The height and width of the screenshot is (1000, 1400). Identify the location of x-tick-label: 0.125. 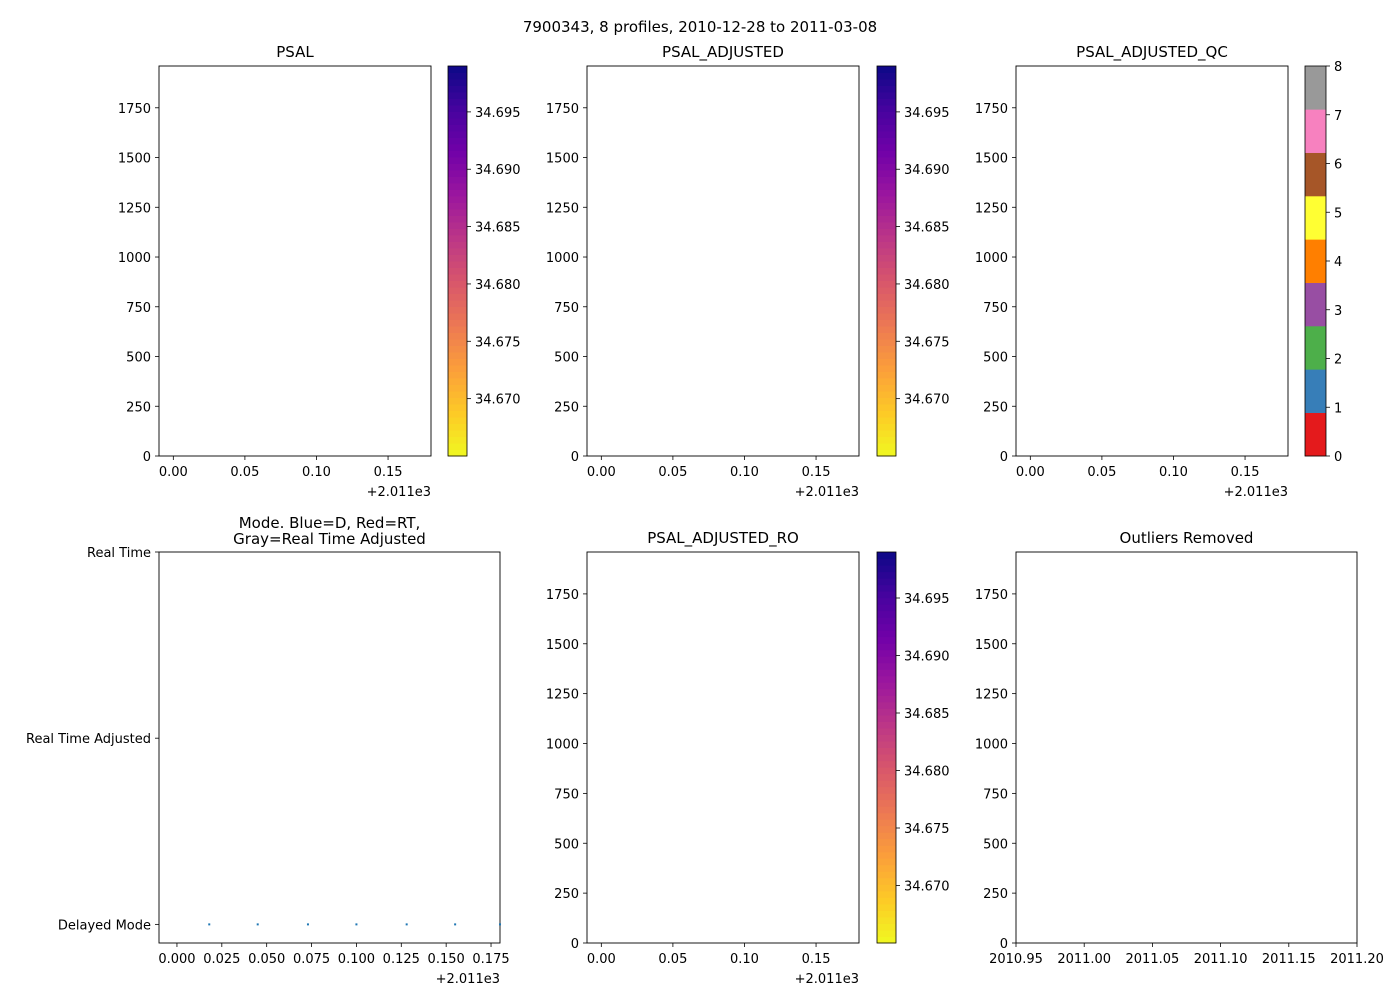
(401, 959).